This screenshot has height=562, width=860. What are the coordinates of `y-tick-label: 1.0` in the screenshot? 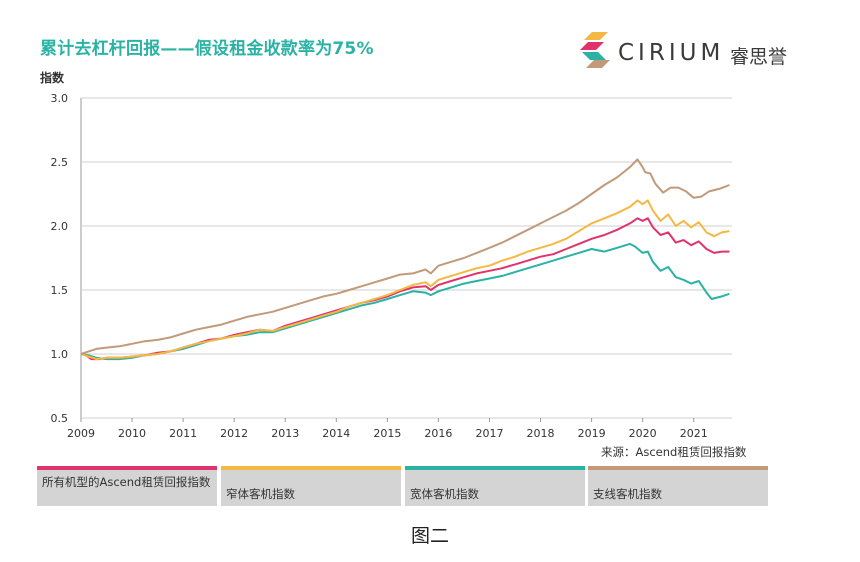 It's located at (60, 354).